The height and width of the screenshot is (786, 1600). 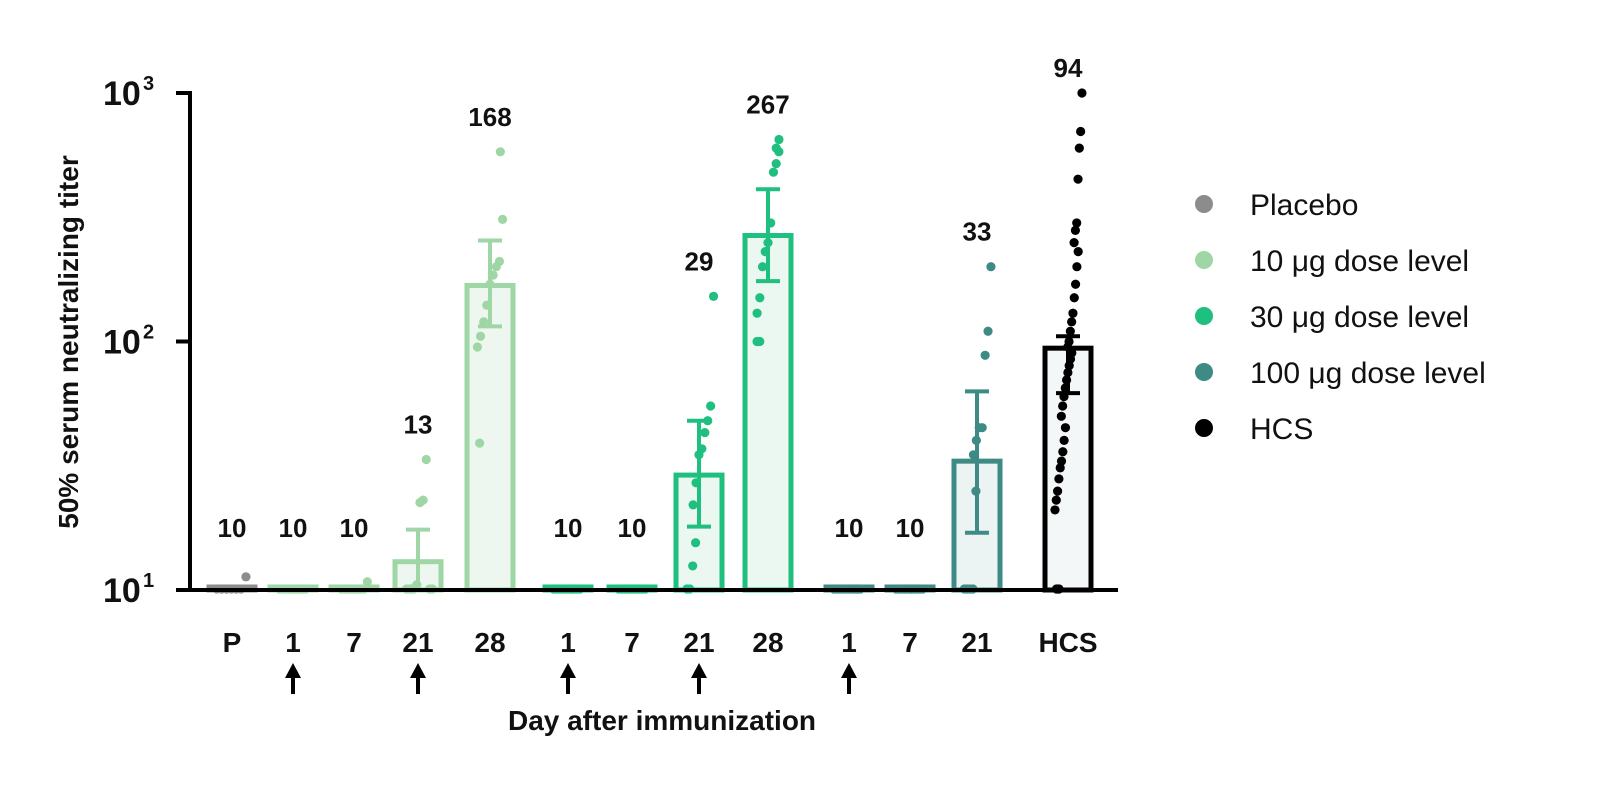 I want to click on legend-item: HCS, so click(x=1254, y=429).